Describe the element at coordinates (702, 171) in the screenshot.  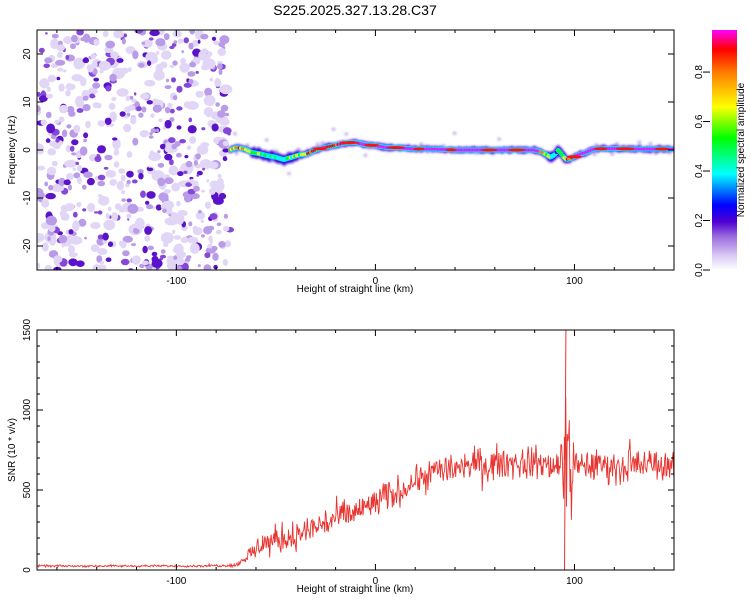
I see `colorbar-ticks: 0.0 0.2 0.4 0.6 0.8` at that location.